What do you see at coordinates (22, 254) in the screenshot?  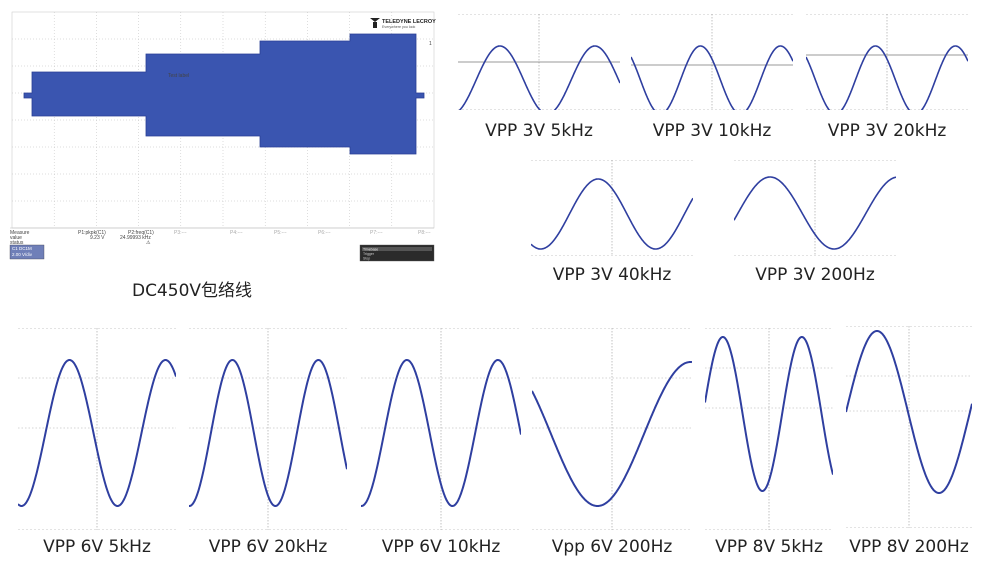 I see `channel-box-line2: 2.00 V/div` at bounding box center [22, 254].